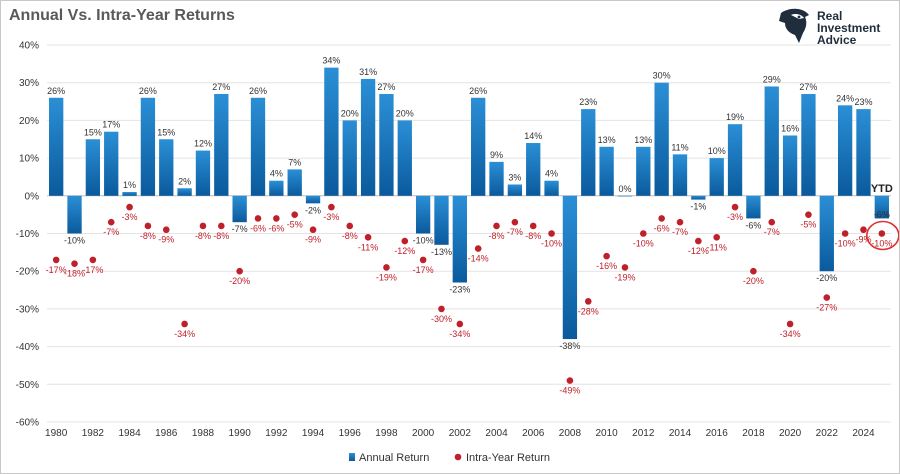  Describe the element at coordinates (606, 266) in the screenshot. I see `intra-year-label: -16%` at that location.